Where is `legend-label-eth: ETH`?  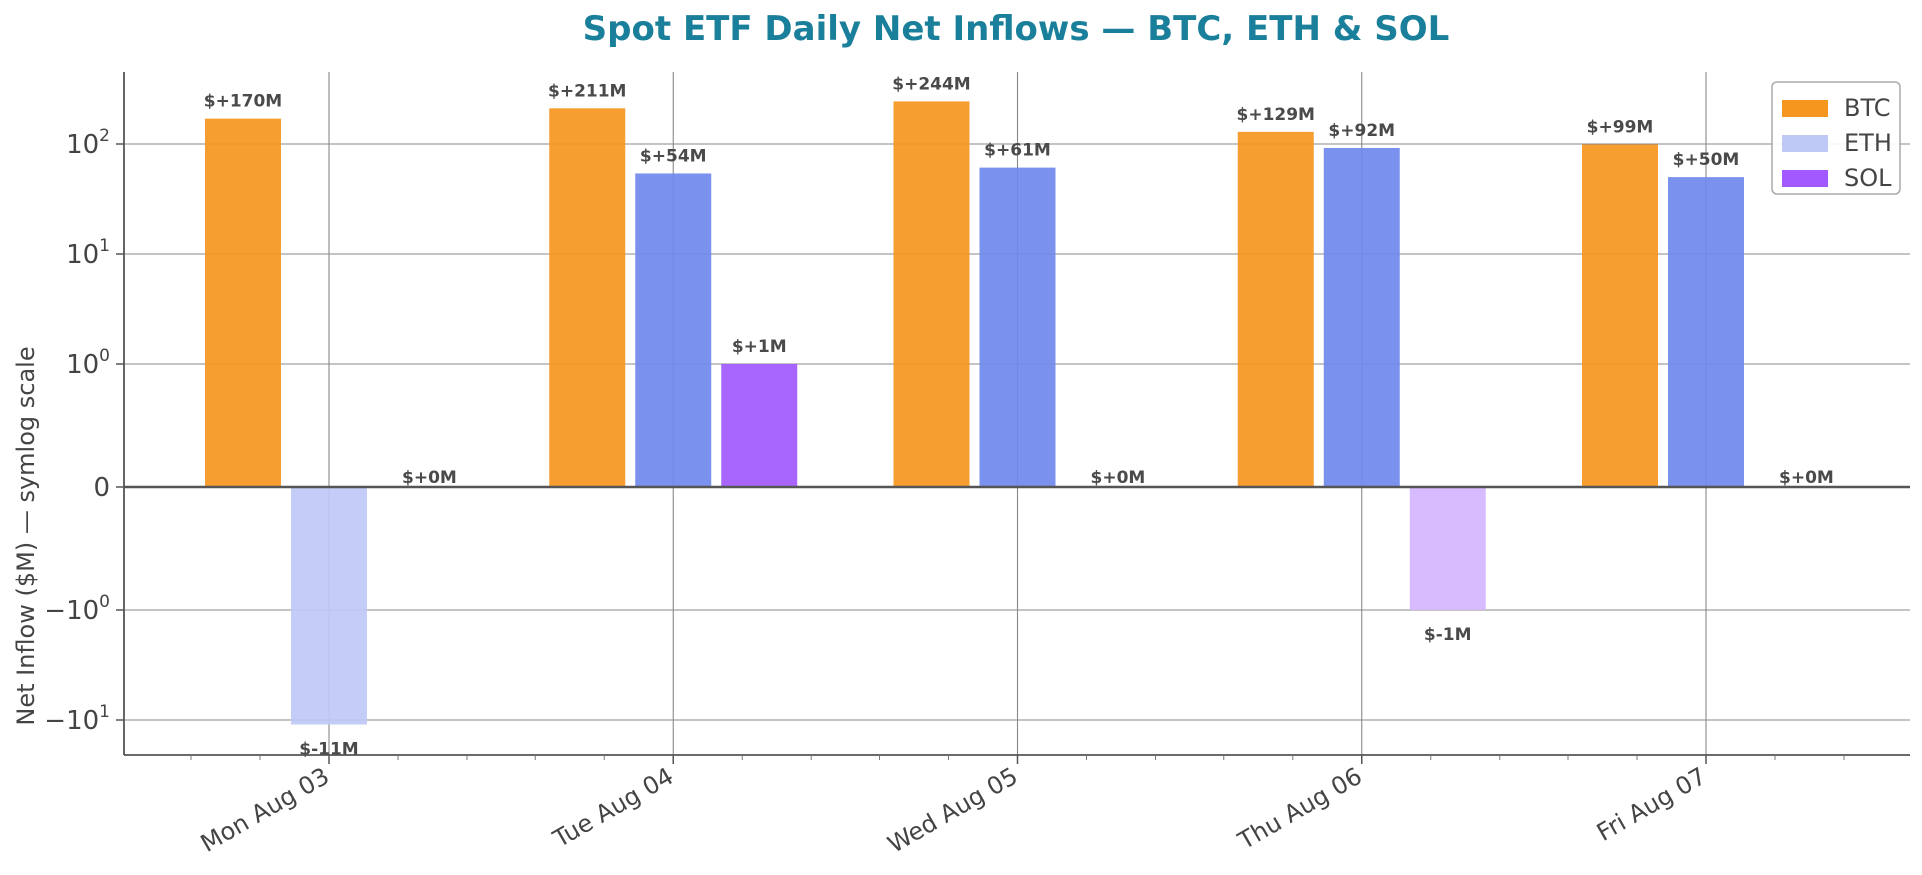 legend-label-eth: ETH is located at coordinates (1868, 143).